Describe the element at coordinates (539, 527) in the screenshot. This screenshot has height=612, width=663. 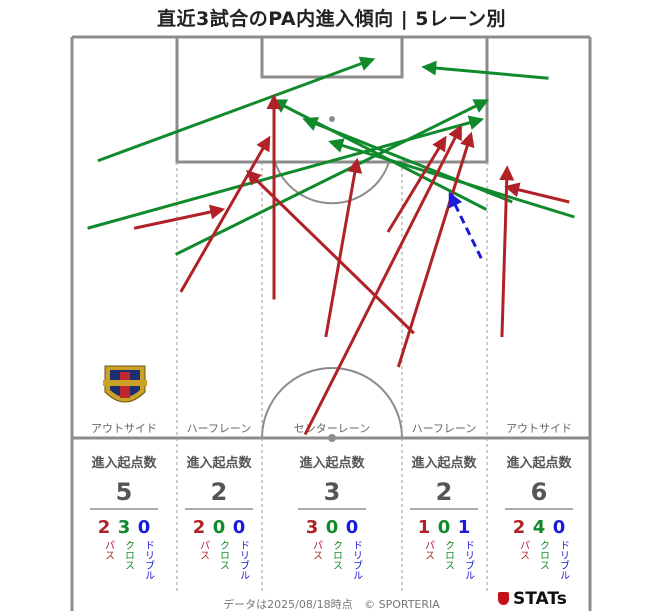
I see `lane-5-cross-count: 4` at that location.